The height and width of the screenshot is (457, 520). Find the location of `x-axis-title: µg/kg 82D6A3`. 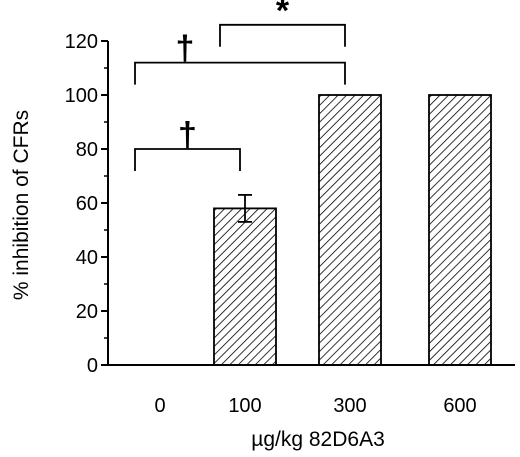

x-axis-title: µg/kg 82D6A3 is located at coordinates (318, 439).